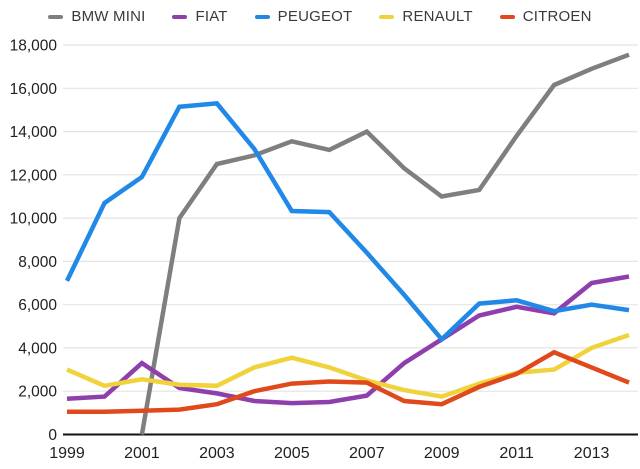 This screenshot has width=640, height=469. I want to click on legend-swatch-citroen, so click(507, 16).